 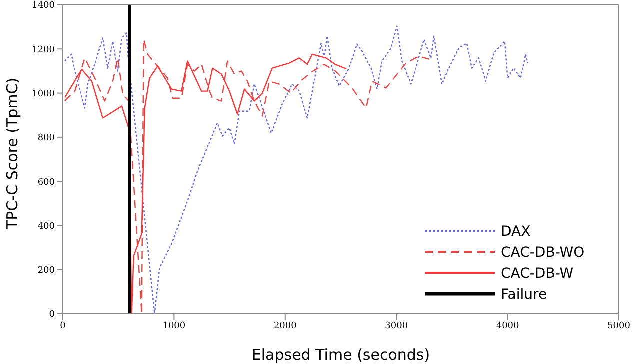 I want to click on x-tick-label: 4000, so click(x=508, y=326).